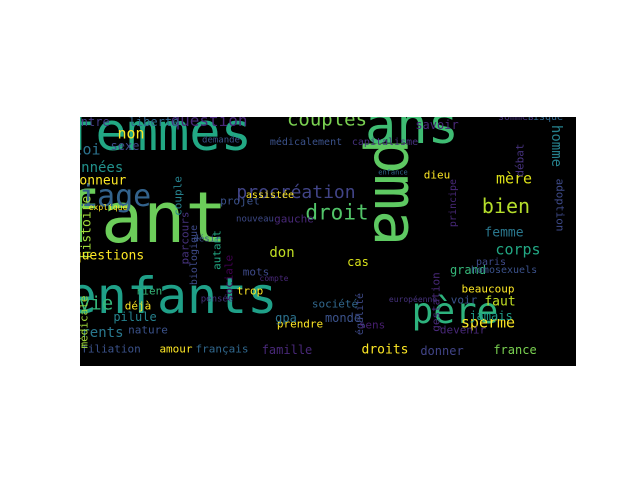 The height and width of the screenshot is (480, 640). I want to click on word-médicale: médicale, so click(85, 322).